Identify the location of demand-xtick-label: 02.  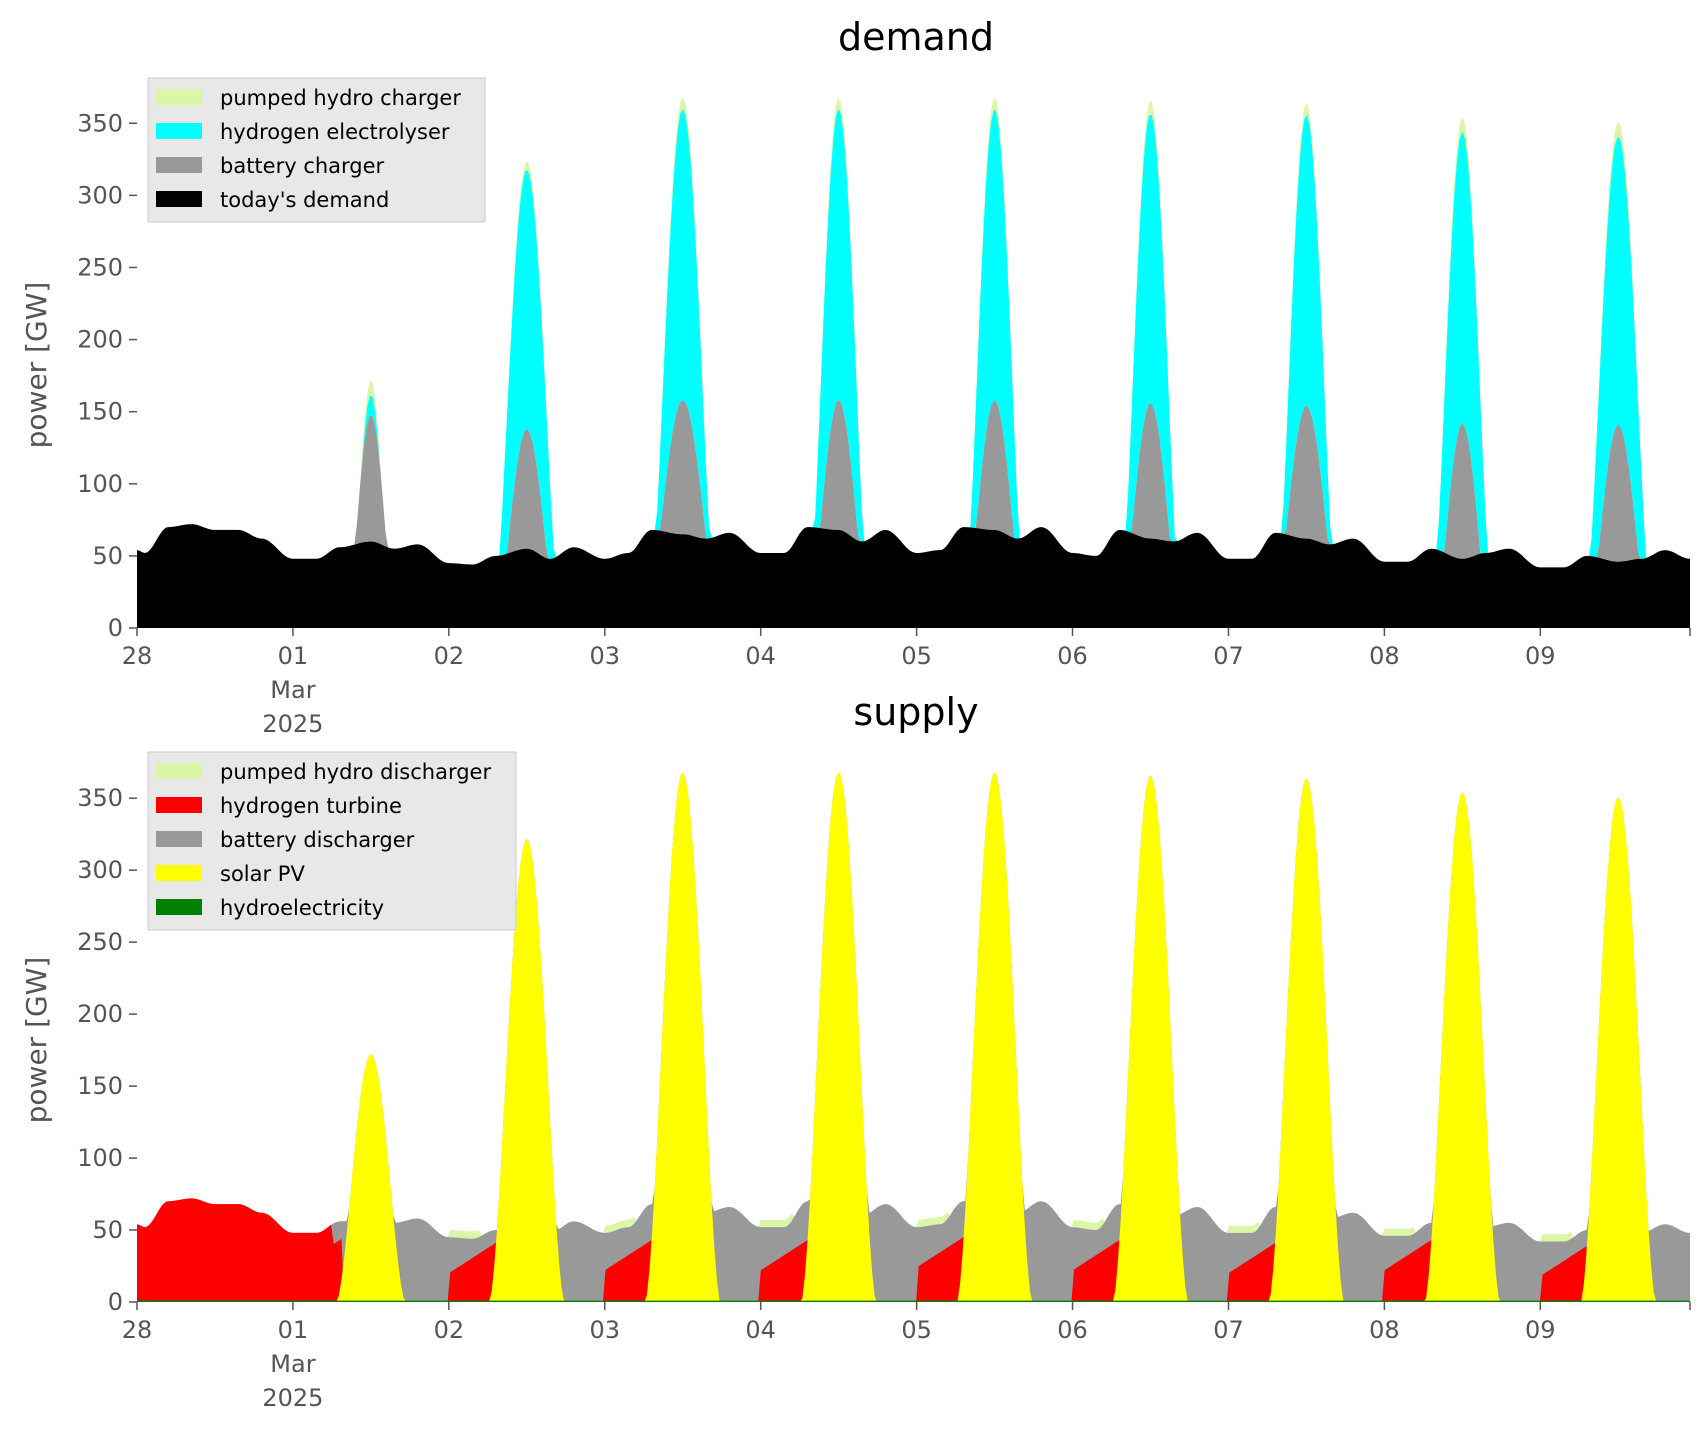
(449, 656).